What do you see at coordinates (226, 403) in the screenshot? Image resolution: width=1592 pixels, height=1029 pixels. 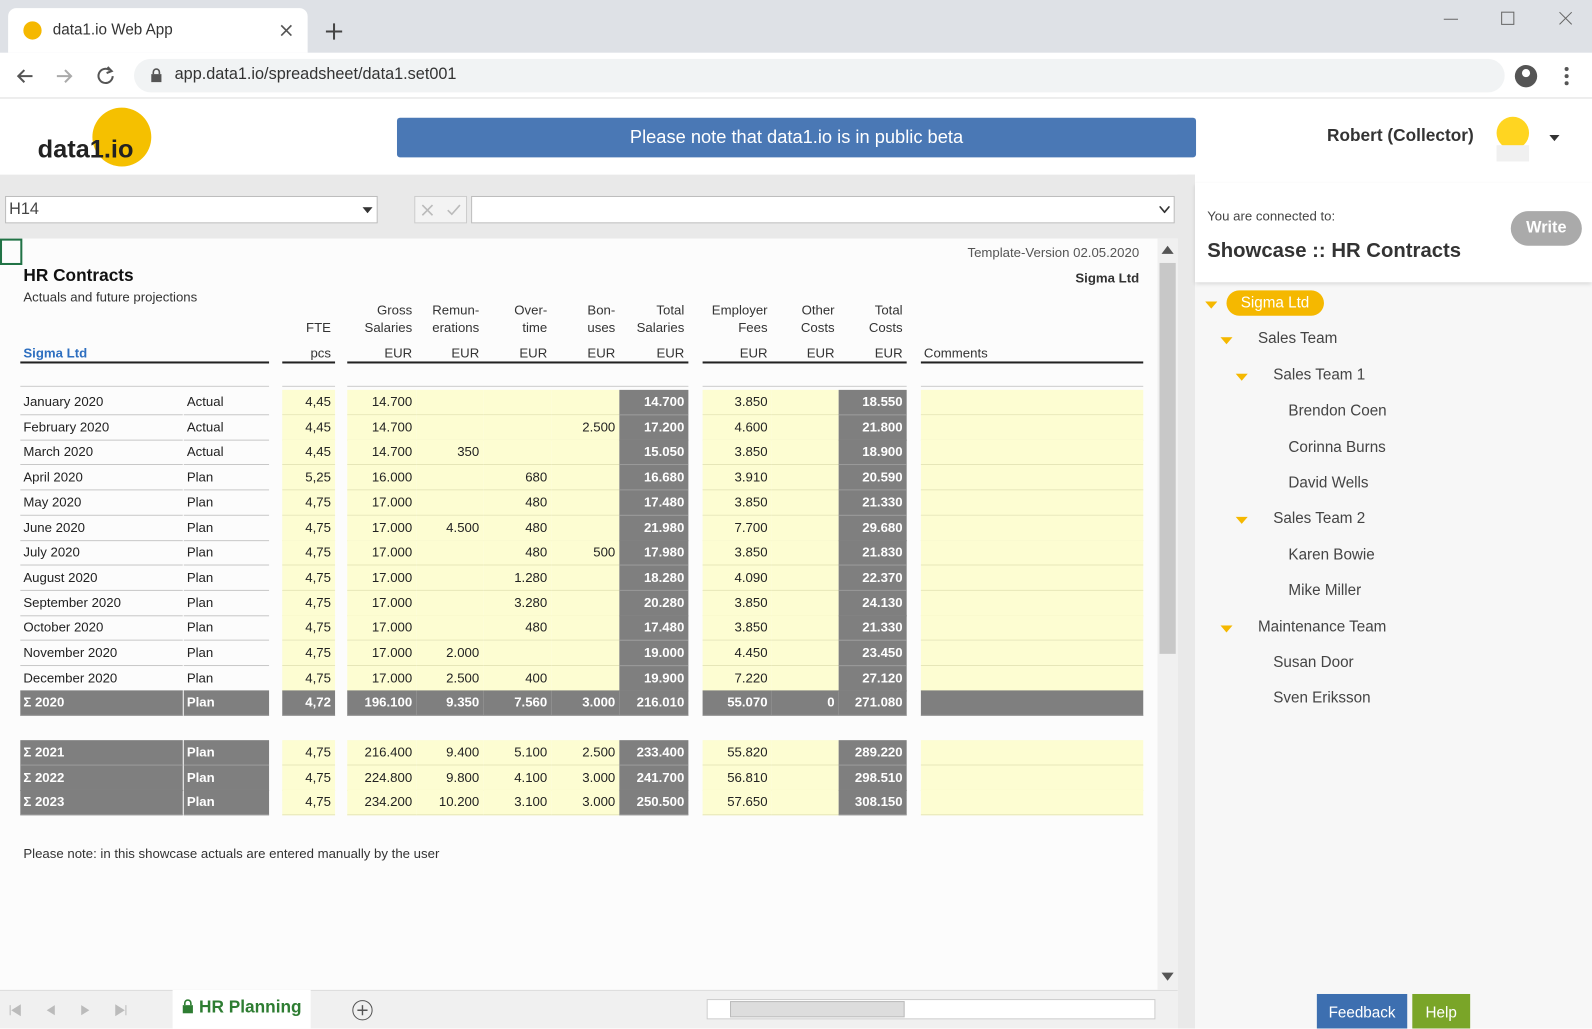 I see `row-status: Actual` at bounding box center [226, 403].